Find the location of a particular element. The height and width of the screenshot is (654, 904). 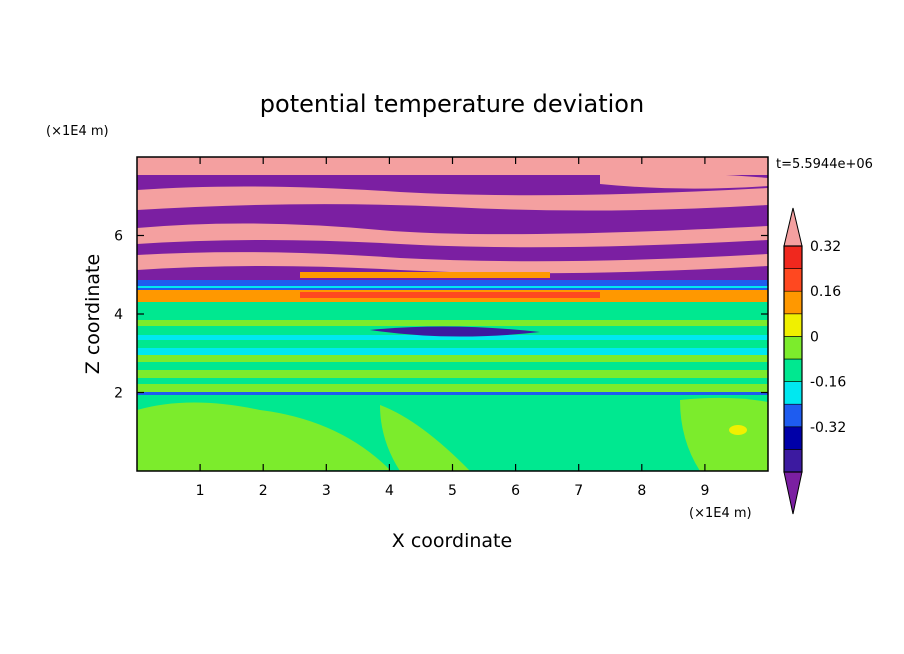

x-tick-label: 4 is located at coordinates (389, 491).